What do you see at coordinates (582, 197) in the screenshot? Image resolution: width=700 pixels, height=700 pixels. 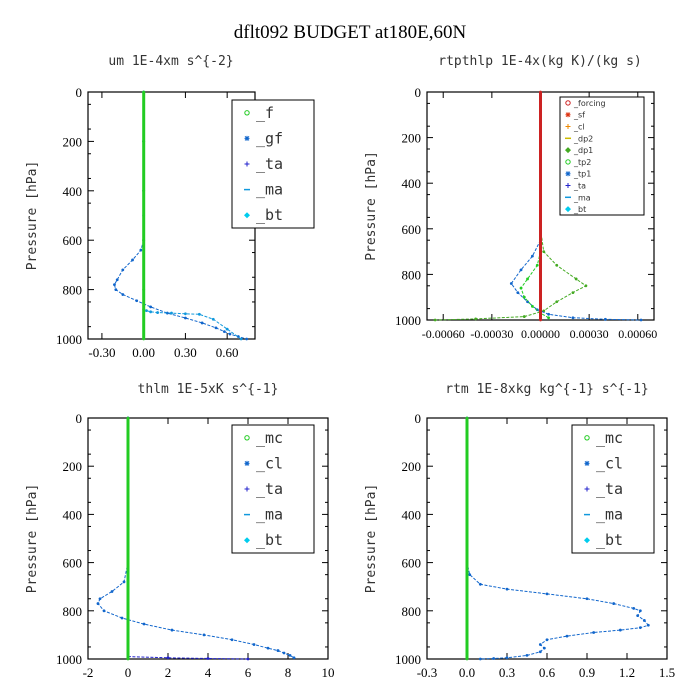 I see `legend-label-rtpthlp_ma: _ma` at bounding box center [582, 197].